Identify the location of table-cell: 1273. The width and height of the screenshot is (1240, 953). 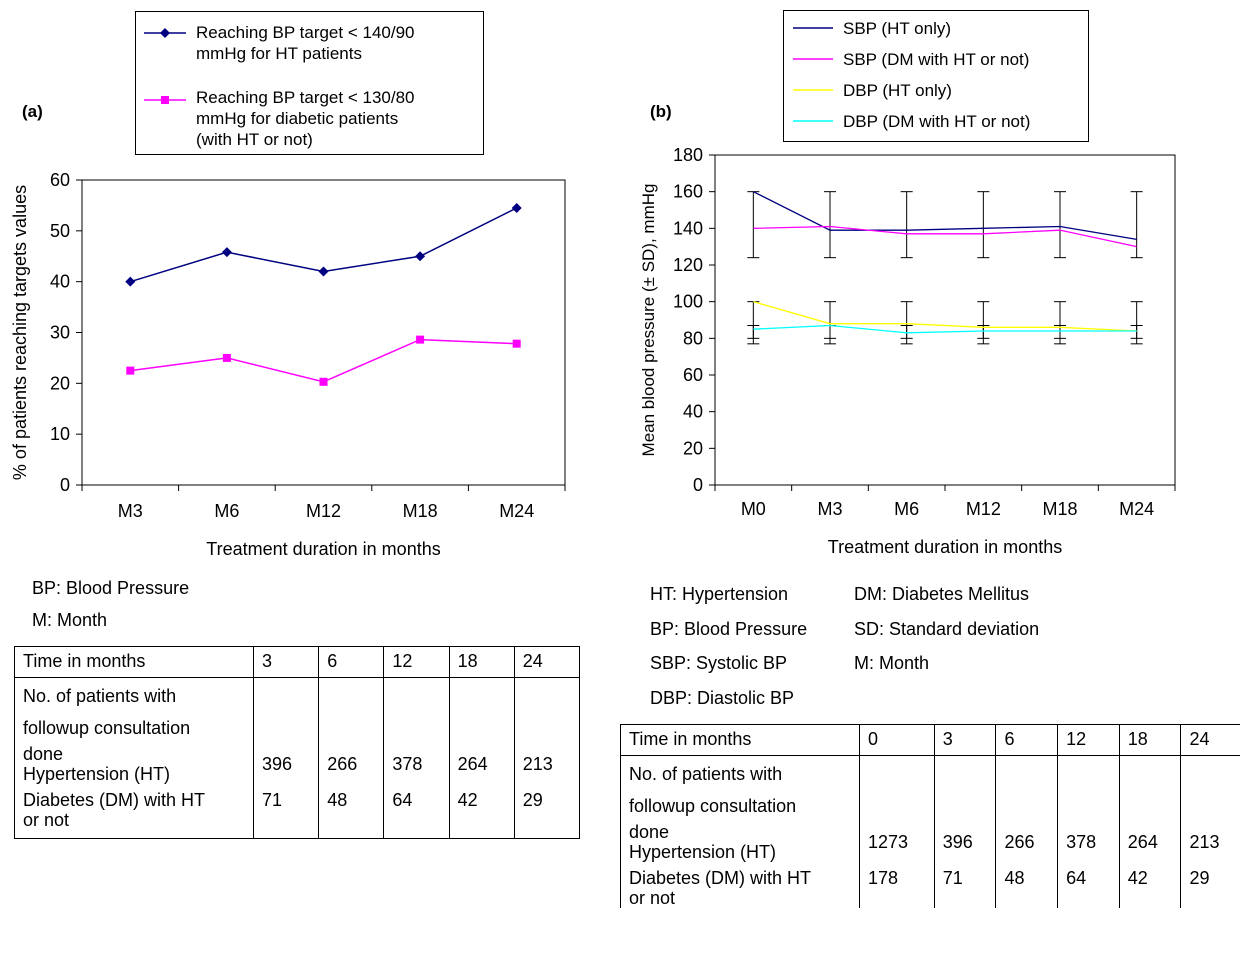
(897, 808).